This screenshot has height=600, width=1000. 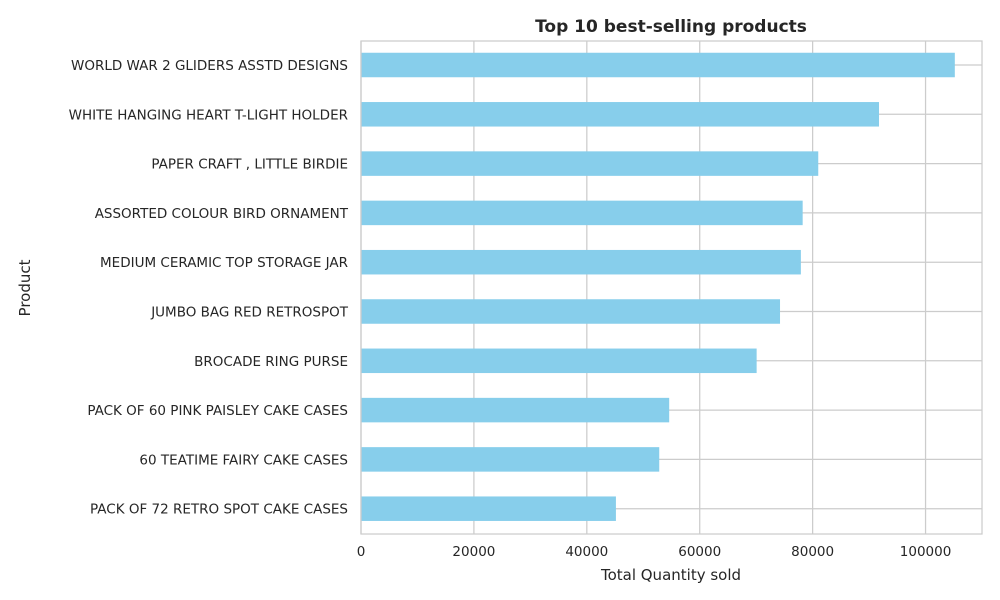 What do you see at coordinates (670, 575) in the screenshot?
I see `x-axis-label: Total Quantity sold` at bounding box center [670, 575].